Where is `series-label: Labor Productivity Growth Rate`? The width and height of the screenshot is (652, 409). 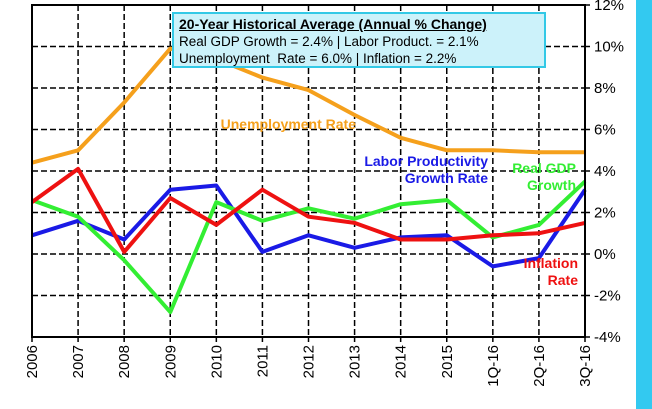 series-label: Labor Productivity Growth Rate is located at coordinates (426, 169).